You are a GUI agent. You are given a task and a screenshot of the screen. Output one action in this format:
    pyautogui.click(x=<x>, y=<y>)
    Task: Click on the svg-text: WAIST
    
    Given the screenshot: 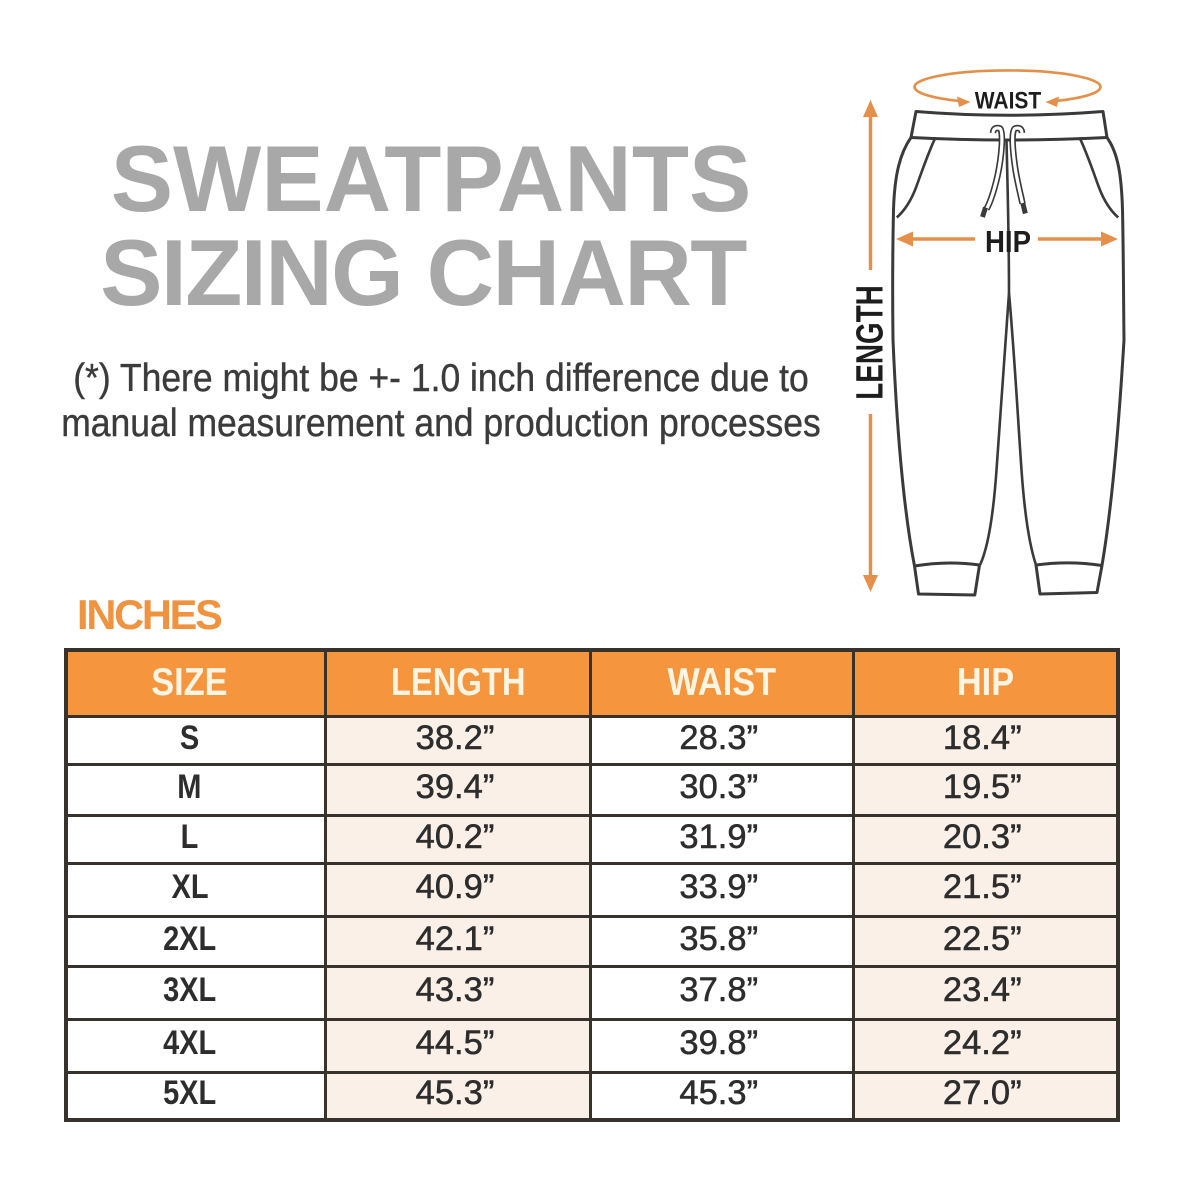 What is the action you would take?
    pyautogui.click(x=1008, y=101)
    